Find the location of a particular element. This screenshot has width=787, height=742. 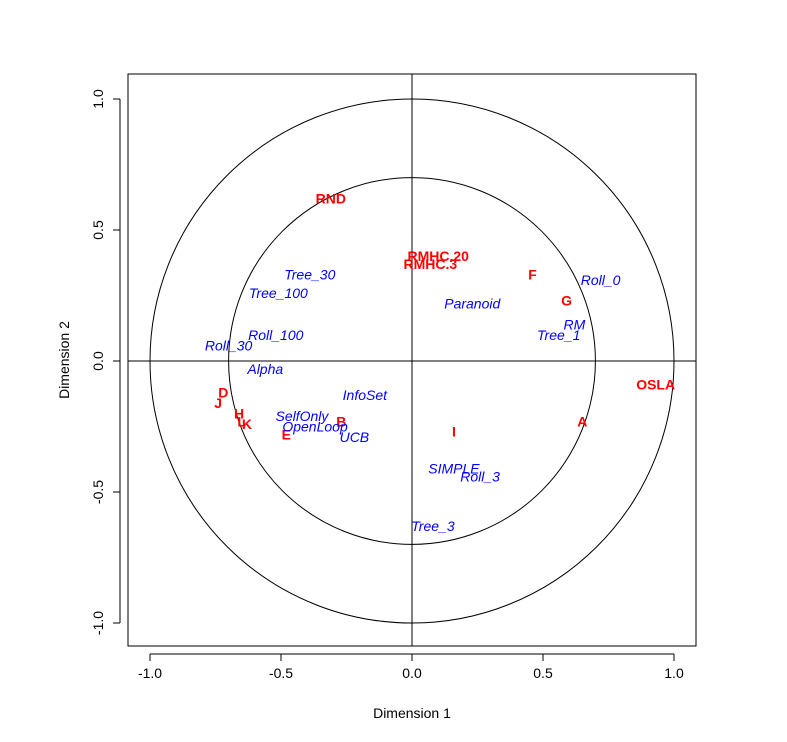

y-tick-label: 0.0 is located at coordinates (98, 361).